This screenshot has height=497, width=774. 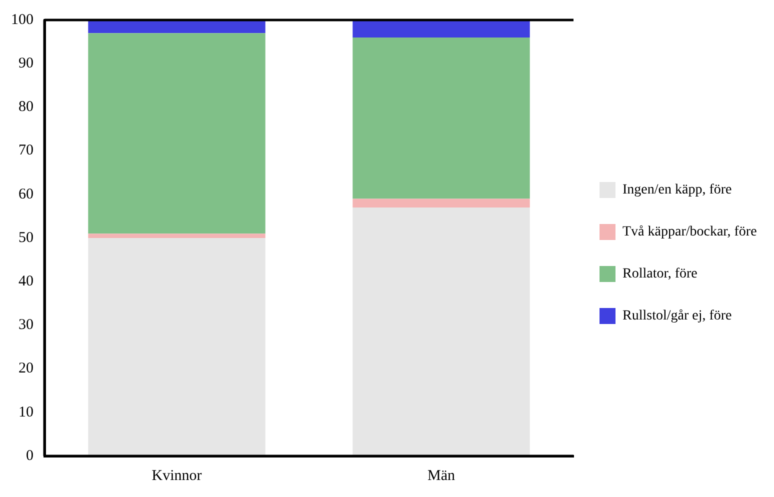 I want to click on y-tick-label: 0, so click(x=30, y=456).